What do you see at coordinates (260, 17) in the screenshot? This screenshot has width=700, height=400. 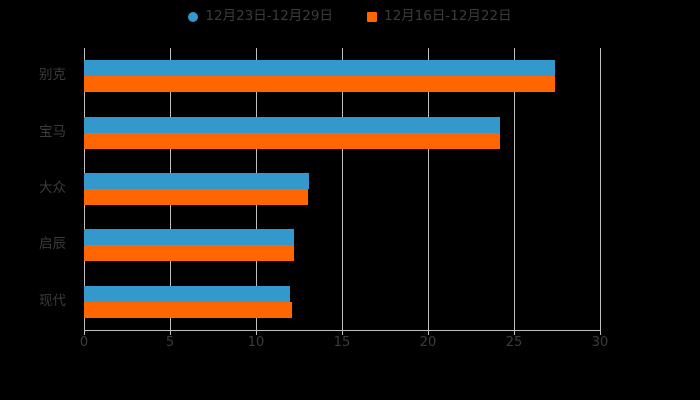 I see `legend-item-series-0: 12月23日-12月29日` at bounding box center [260, 17].